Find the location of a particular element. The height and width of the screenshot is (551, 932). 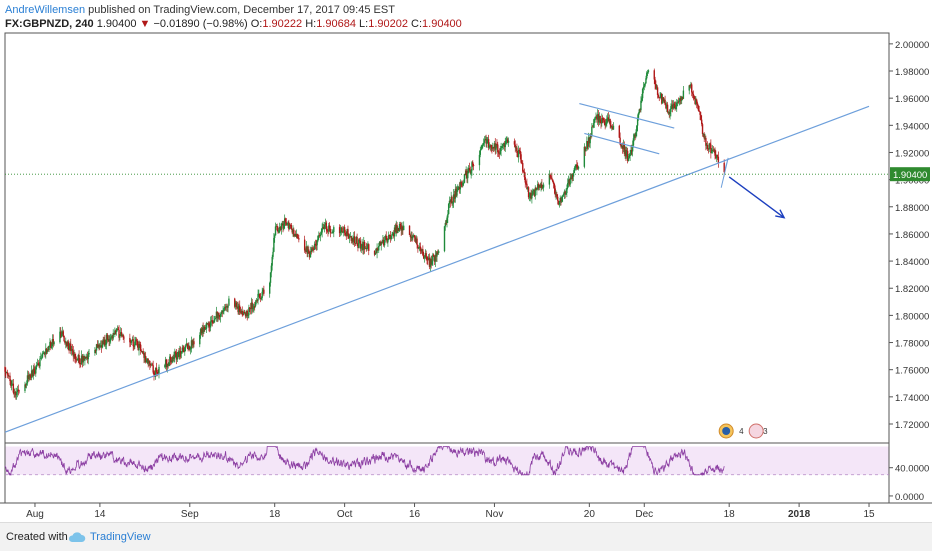

rsi-tick-label: 40.0000 is located at coordinates (912, 469).